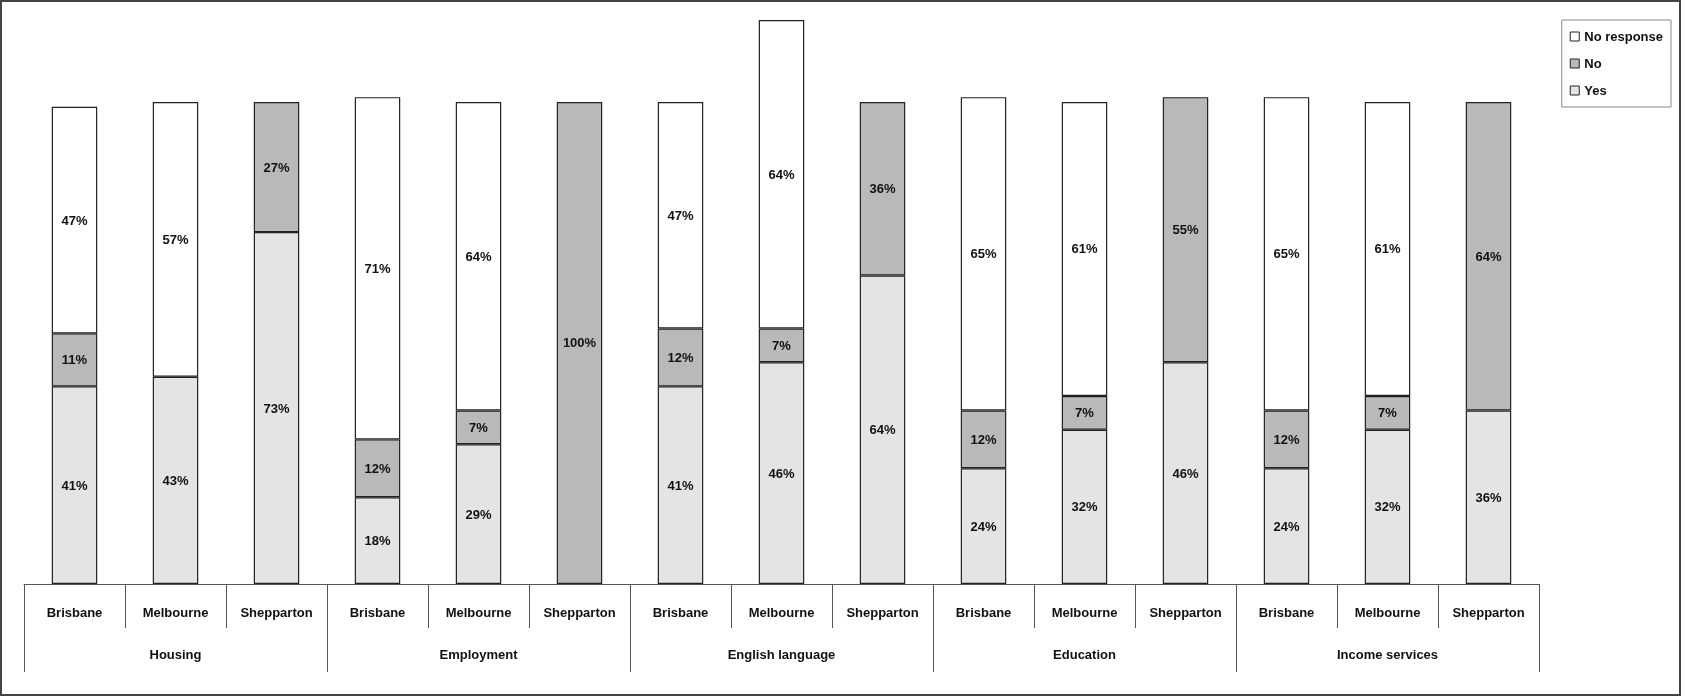  What do you see at coordinates (1387, 654) in the screenshot?
I see `text: Income services` at bounding box center [1387, 654].